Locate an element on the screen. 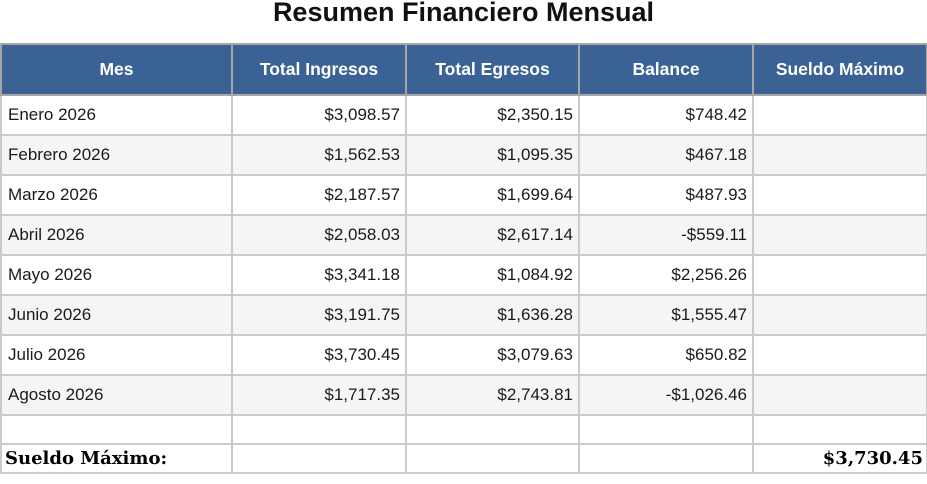  title-bar: Resumen Financiero Mensual is located at coordinates (463, 21).